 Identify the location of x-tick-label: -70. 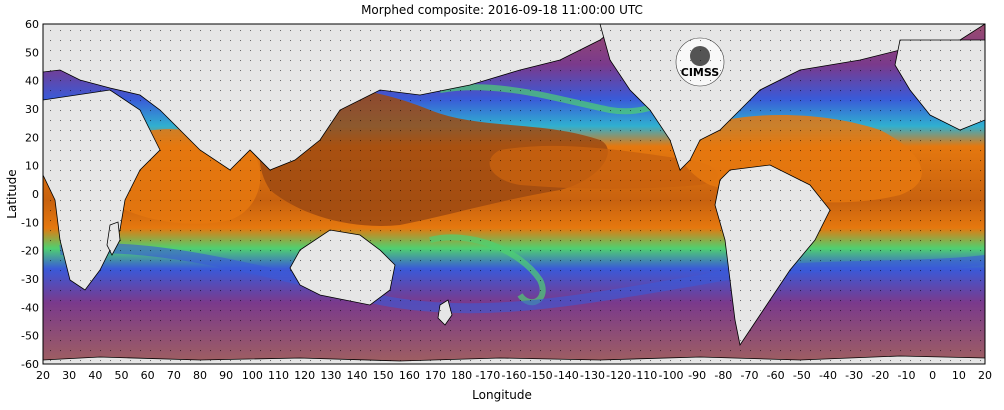
(750, 375).